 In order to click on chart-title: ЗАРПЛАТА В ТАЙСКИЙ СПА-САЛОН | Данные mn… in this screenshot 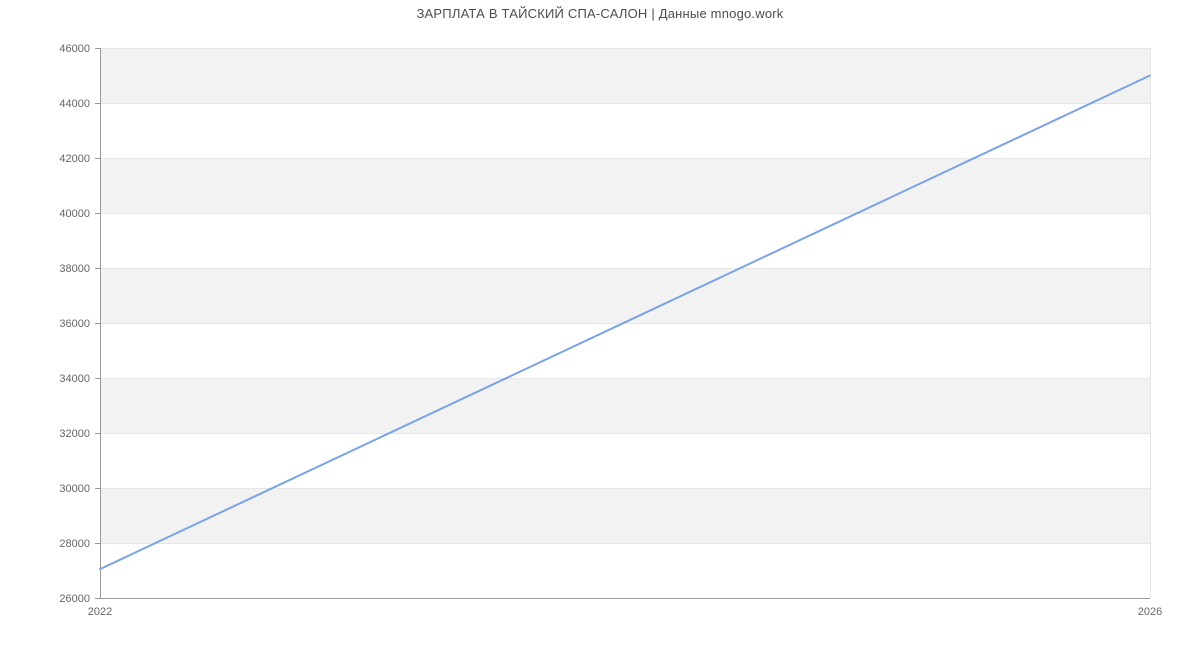, I will do `click(600, 13)`.